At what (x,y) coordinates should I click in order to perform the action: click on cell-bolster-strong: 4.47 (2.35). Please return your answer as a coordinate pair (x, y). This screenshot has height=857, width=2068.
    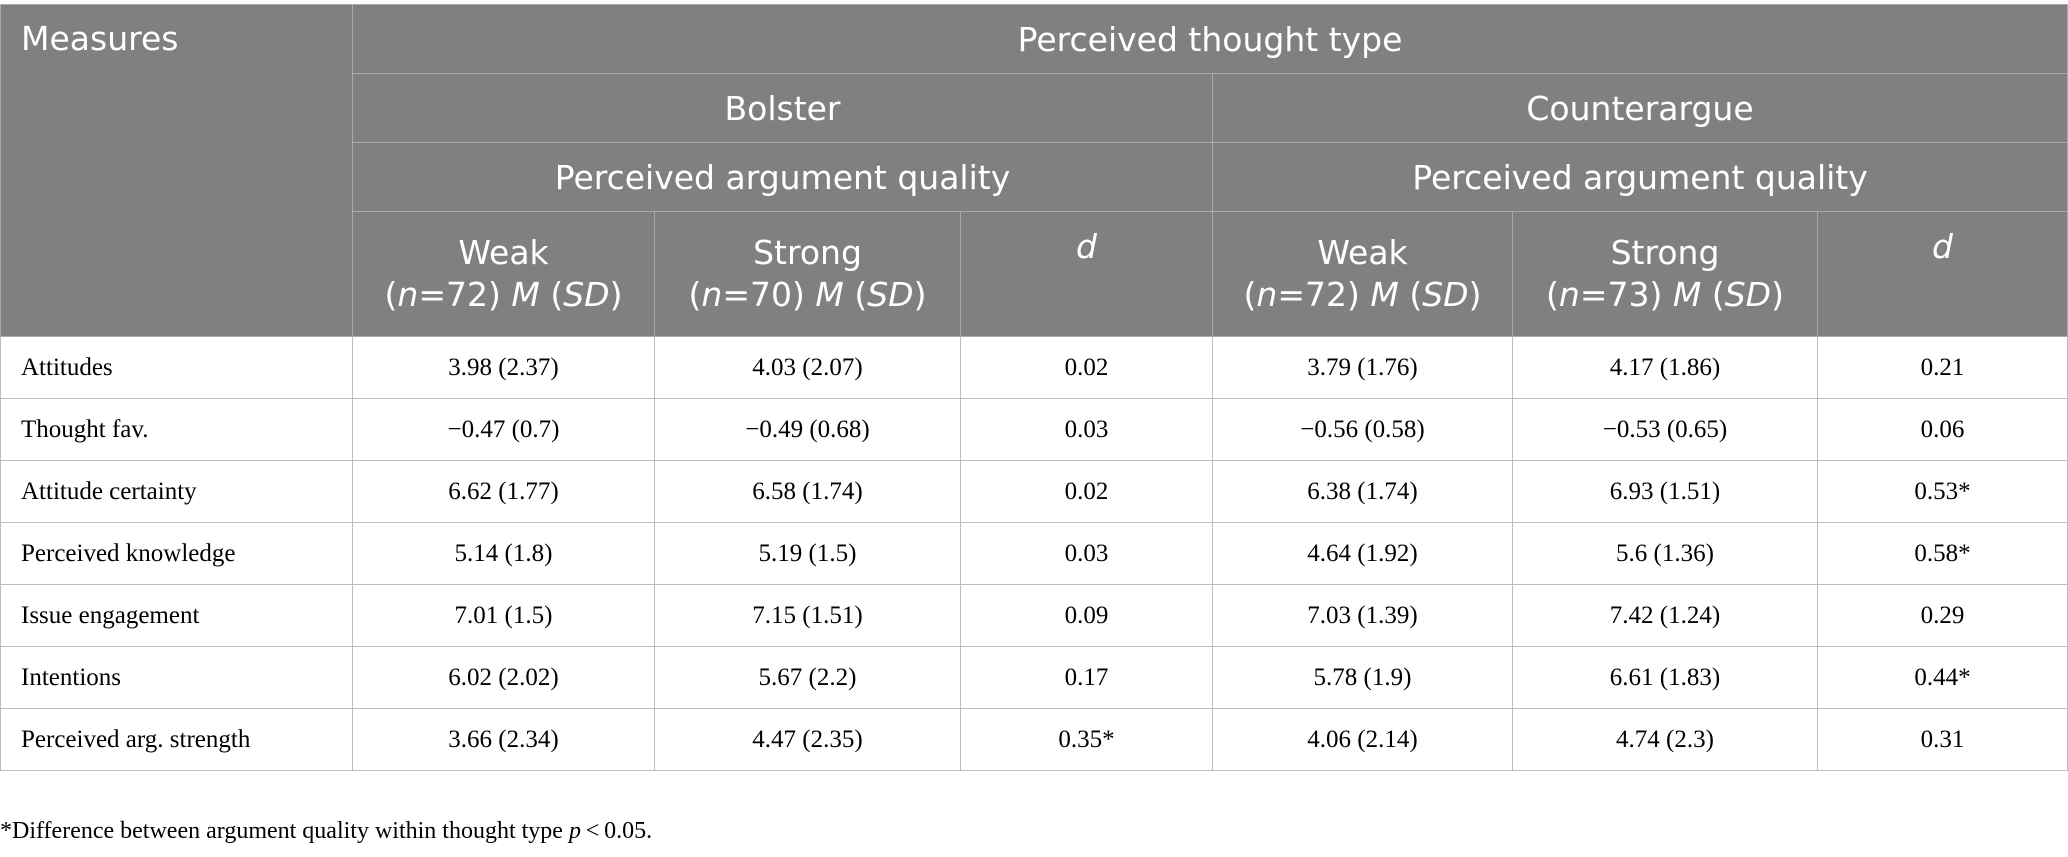
    Looking at the image, I should click on (807, 739).